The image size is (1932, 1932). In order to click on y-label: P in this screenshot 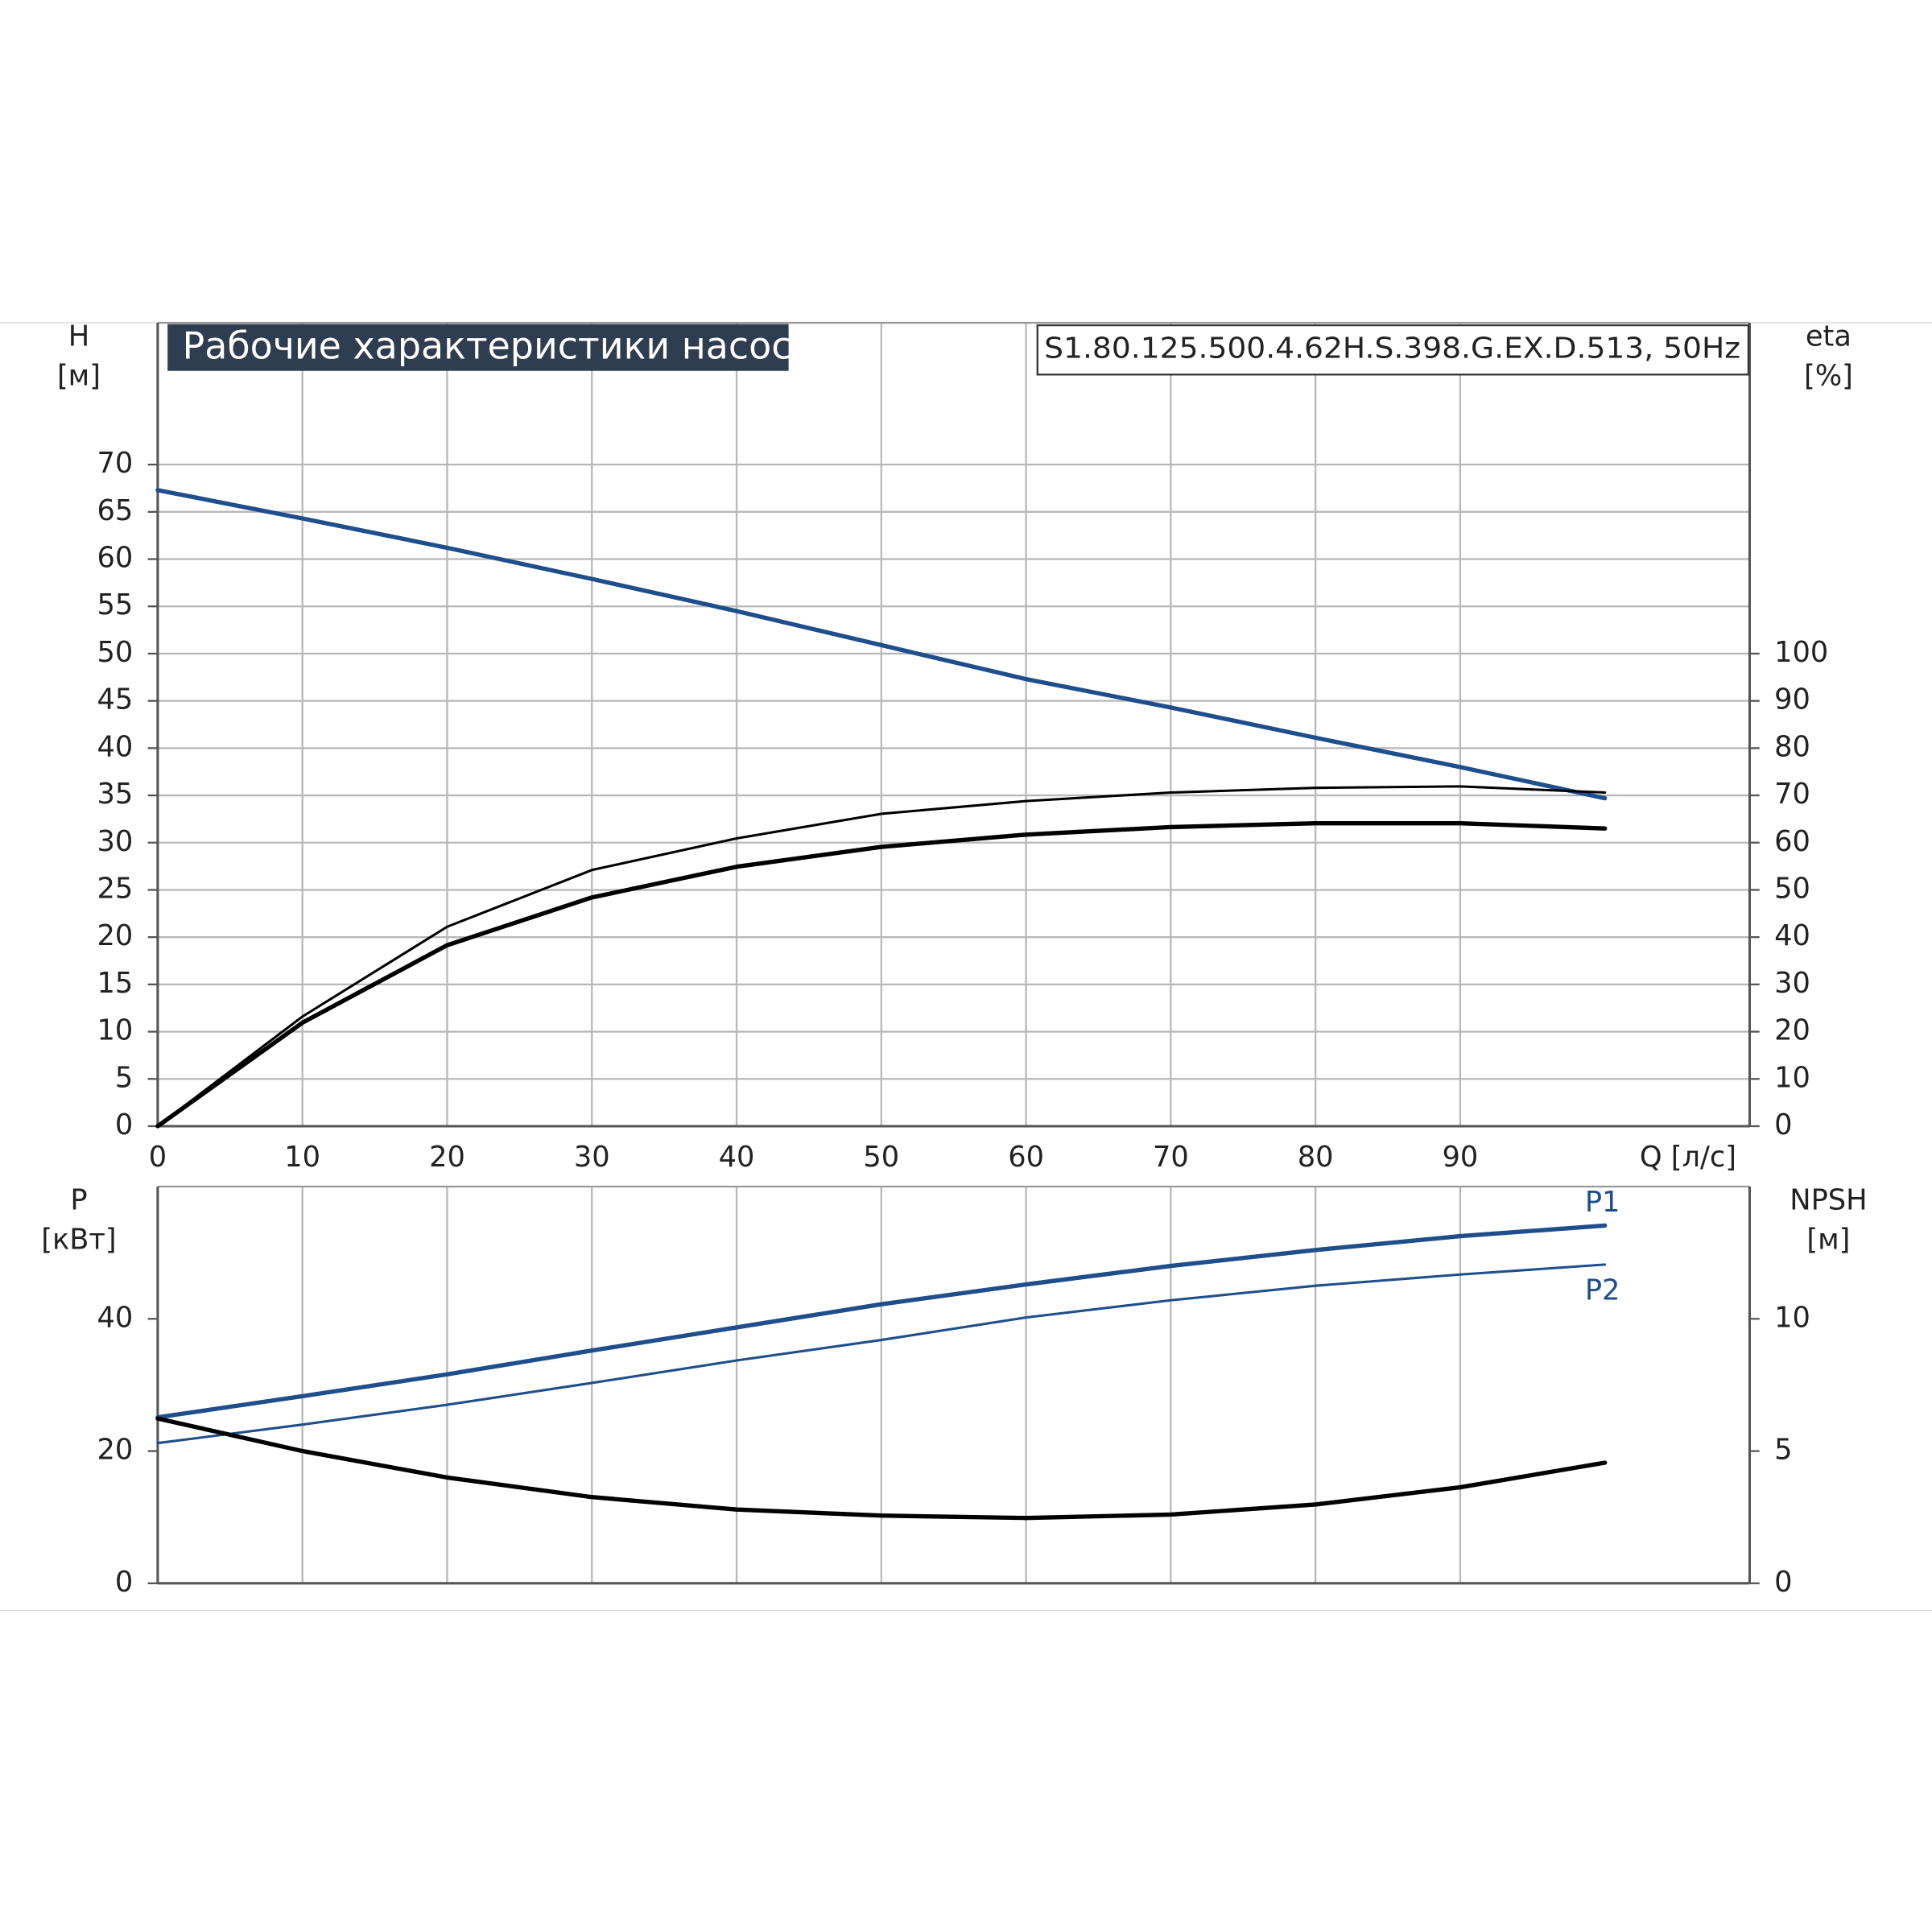, I will do `click(78, 1199)`.